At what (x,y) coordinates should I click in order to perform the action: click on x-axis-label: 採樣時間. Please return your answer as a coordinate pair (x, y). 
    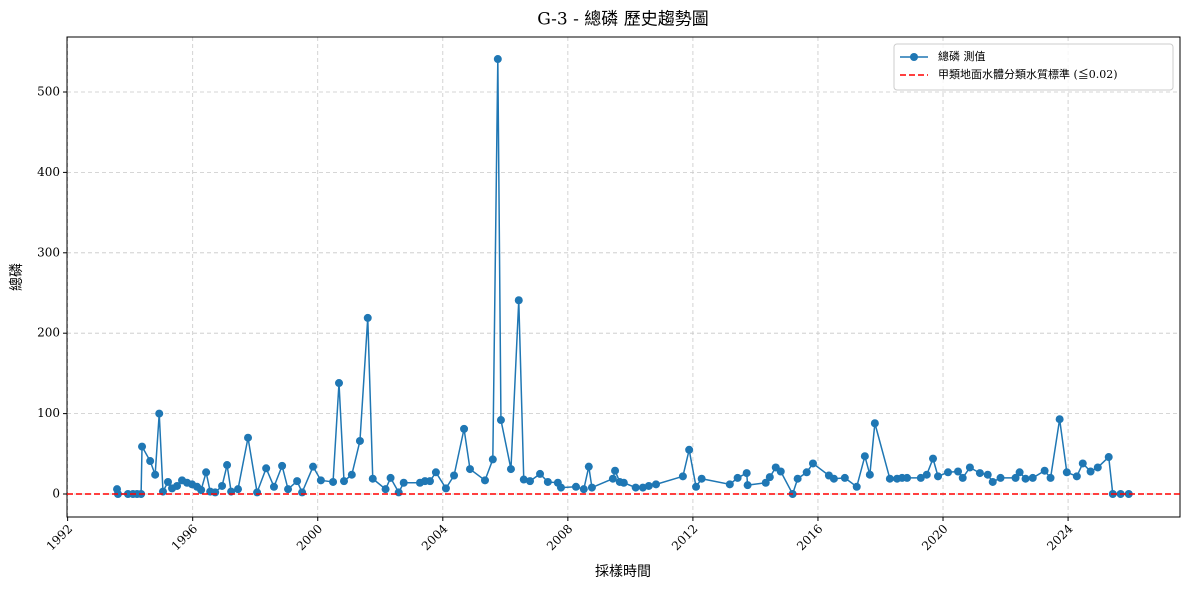
    Looking at the image, I should click on (623, 571).